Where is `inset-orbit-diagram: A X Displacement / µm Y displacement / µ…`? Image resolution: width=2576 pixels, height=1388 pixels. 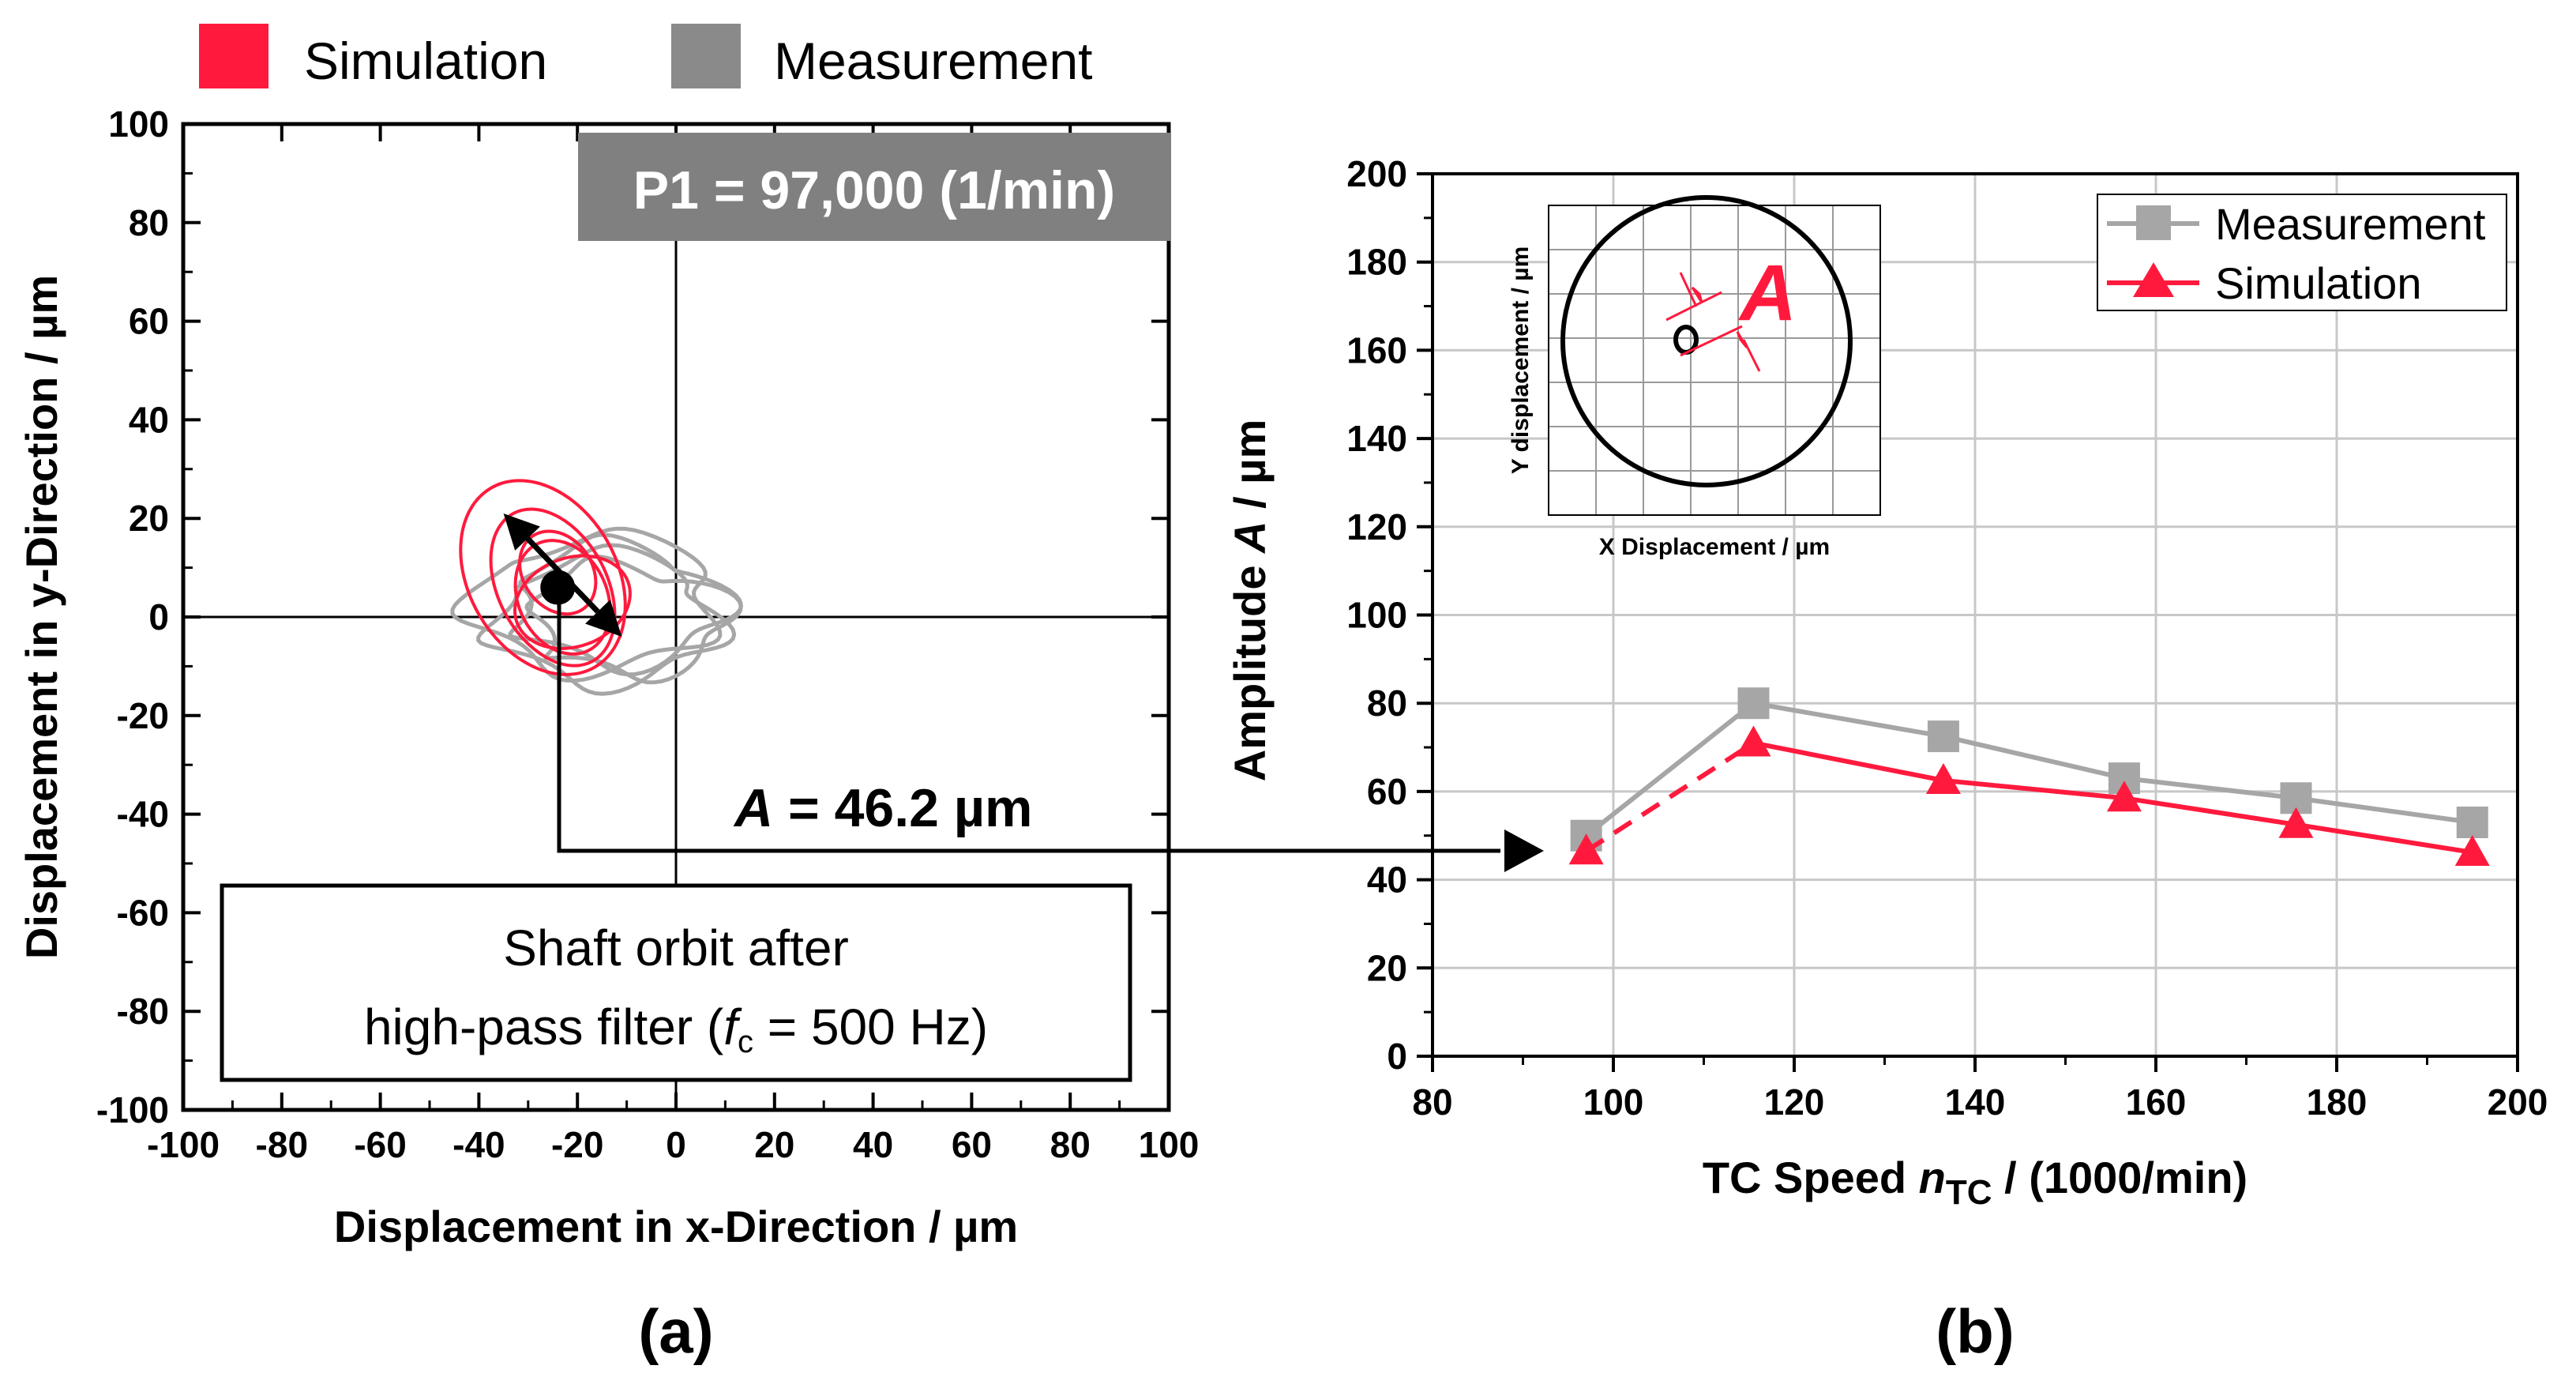
inset-orbit-diagram: A X Displacement / µm Y displacement / µ… is located at coordinates (1694, 377).